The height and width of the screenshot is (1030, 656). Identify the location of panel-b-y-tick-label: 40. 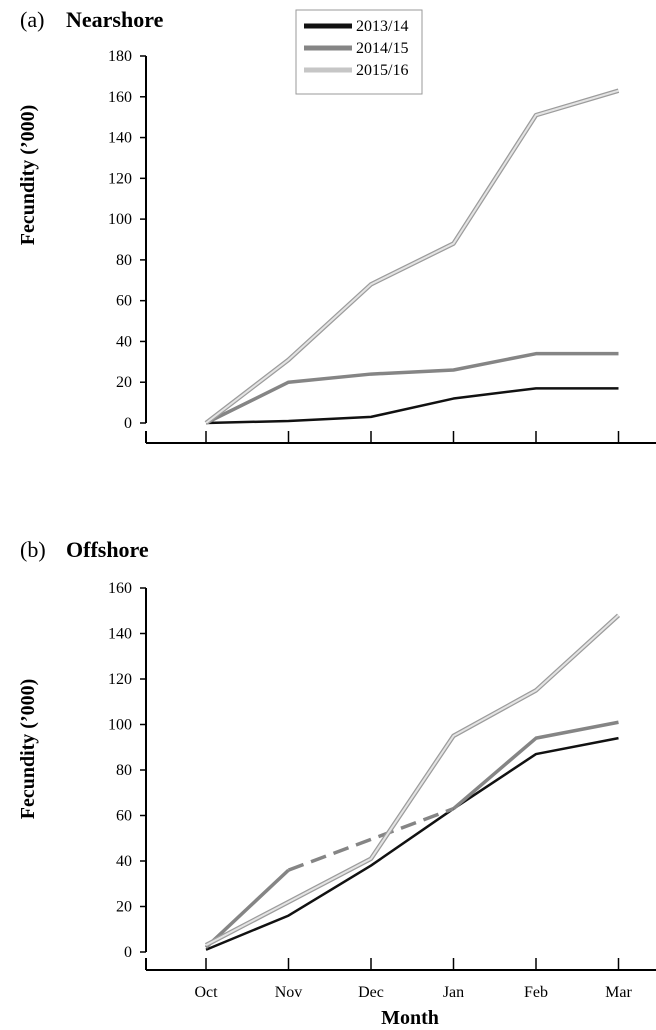
(124, 861).